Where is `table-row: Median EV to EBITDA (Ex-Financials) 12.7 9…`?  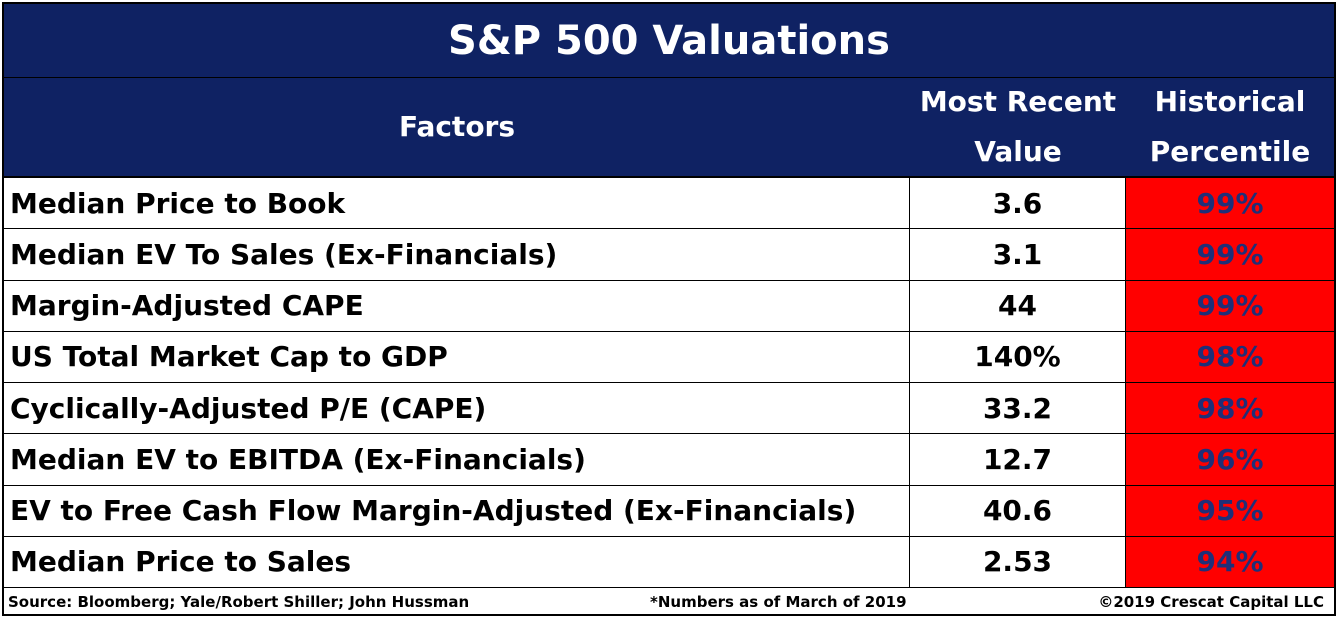 table-row: Median EV to EBITDA (Ex-Financials) 12.7 9… is located at coordinates (669, 460).